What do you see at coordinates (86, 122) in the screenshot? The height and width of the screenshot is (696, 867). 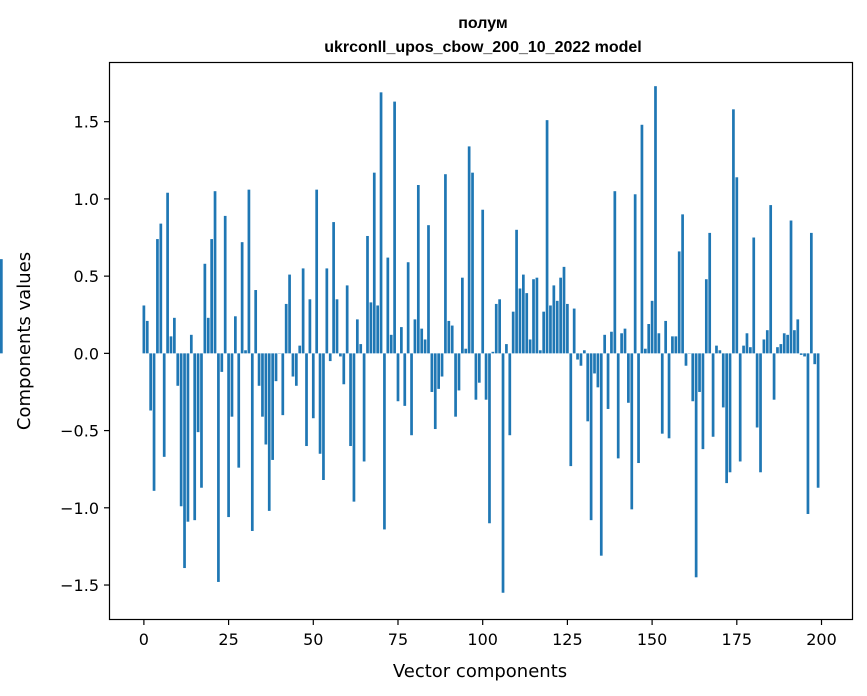 I see `y-tick-label: 1.5` at bounding box center [86, 122].